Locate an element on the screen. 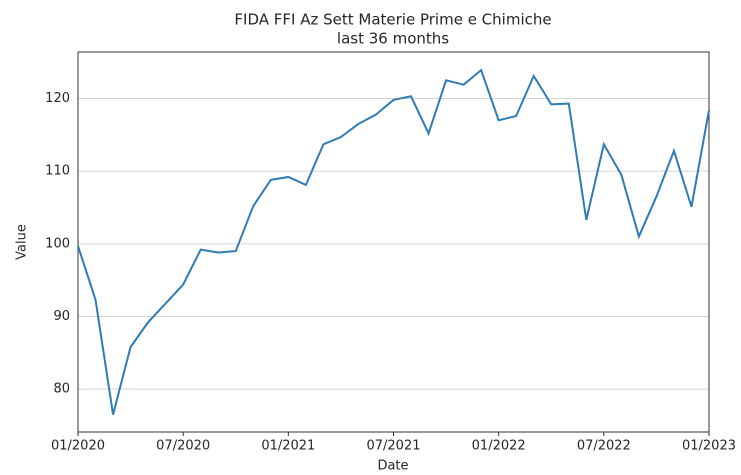 This screenshot has width=741, height=475. x-tick-label: 01/2022 is located at coordinates (499, 446).